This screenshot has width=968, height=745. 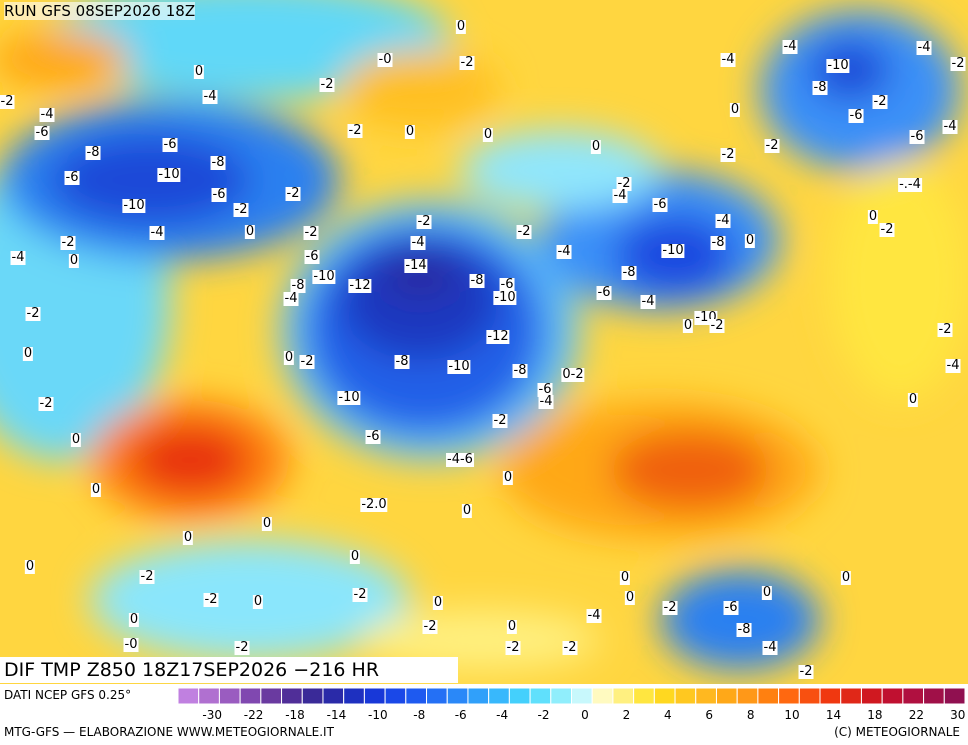 I want to click on colorbar-tick-label: -6, so click(x=461, y=715).